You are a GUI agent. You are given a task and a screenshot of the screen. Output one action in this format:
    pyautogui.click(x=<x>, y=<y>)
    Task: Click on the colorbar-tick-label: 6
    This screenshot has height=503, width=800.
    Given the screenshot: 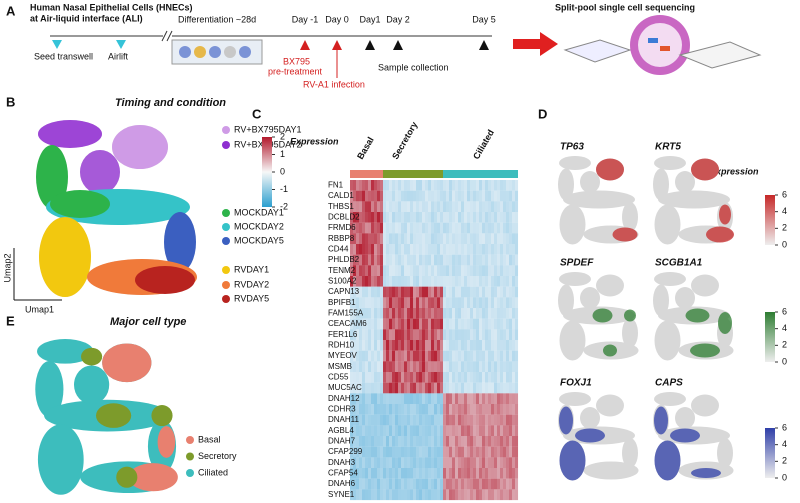 What is the action you would take?
    pyautogui.click(x=784, y=194)
    